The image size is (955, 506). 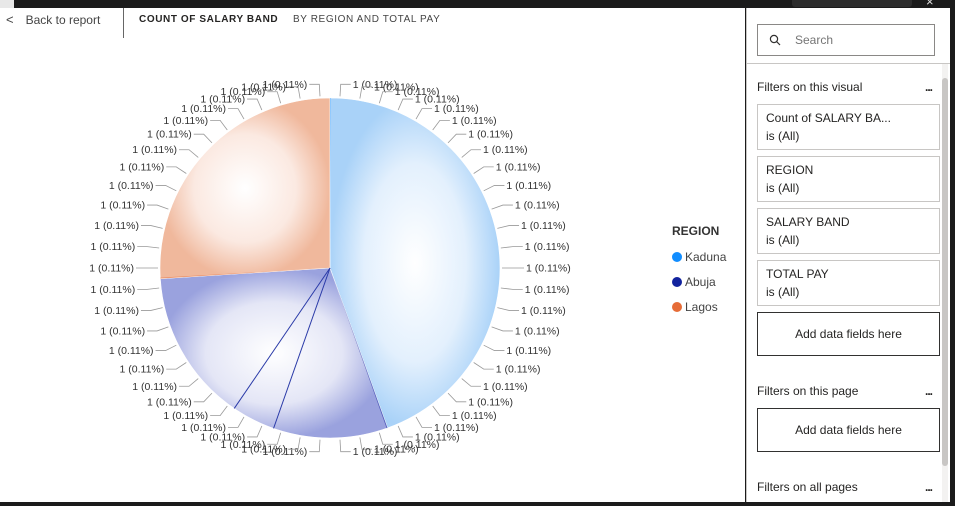 What do you see at coordinates (123, 23) in the screenshot?
I see `header-divider` at bounding box center [123, 23].